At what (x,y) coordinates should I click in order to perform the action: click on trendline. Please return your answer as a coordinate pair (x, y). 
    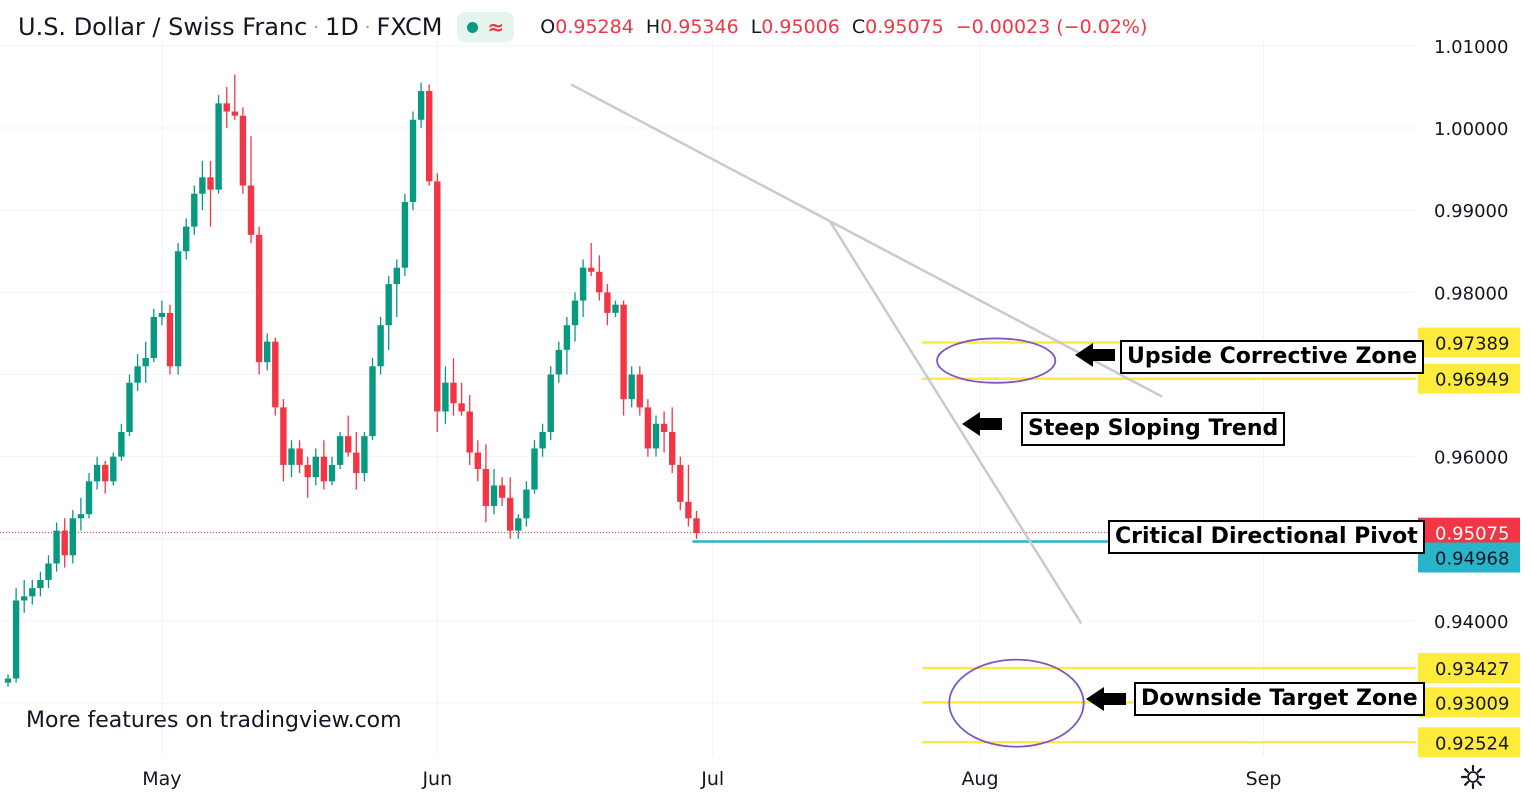
    Looking at the image, I should click on (956, 423).